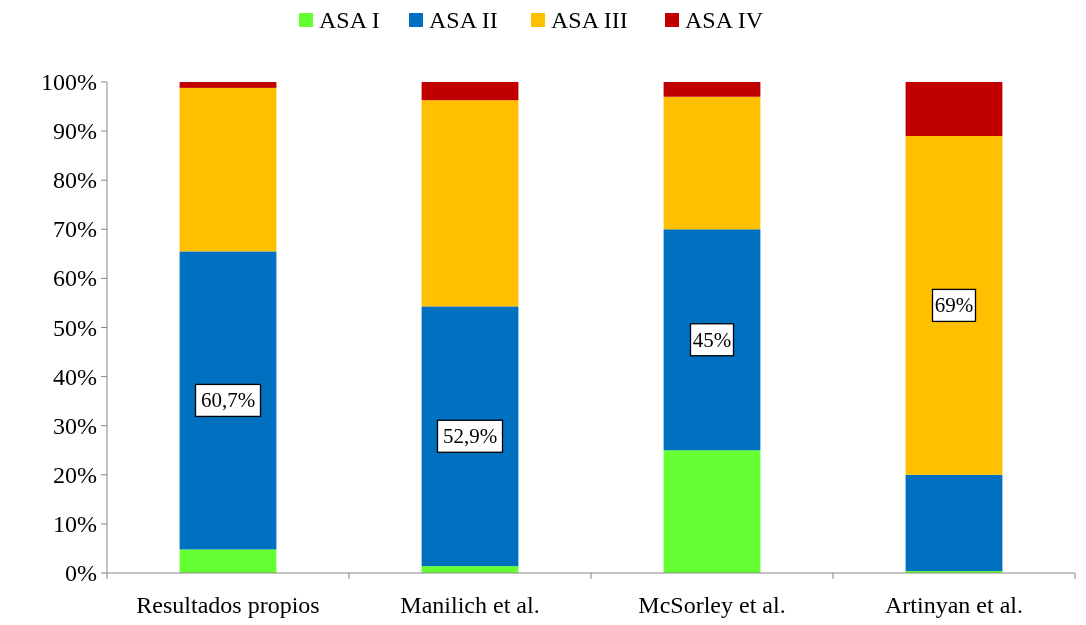 This screenshot has height=625, width=1086. I want to click on y-tick-label: 100%, so click(69, 82).